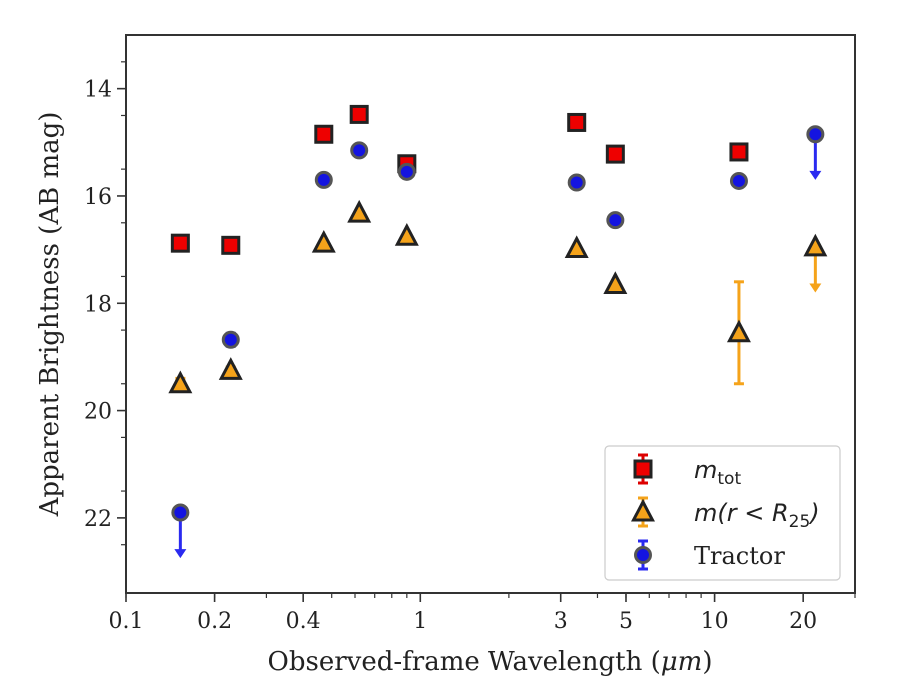 This screenshot has height=700, width=900. Describe the element at coordinates (126, 621) in the screenshot. I see `x-tick-label: 0.1` at that location.